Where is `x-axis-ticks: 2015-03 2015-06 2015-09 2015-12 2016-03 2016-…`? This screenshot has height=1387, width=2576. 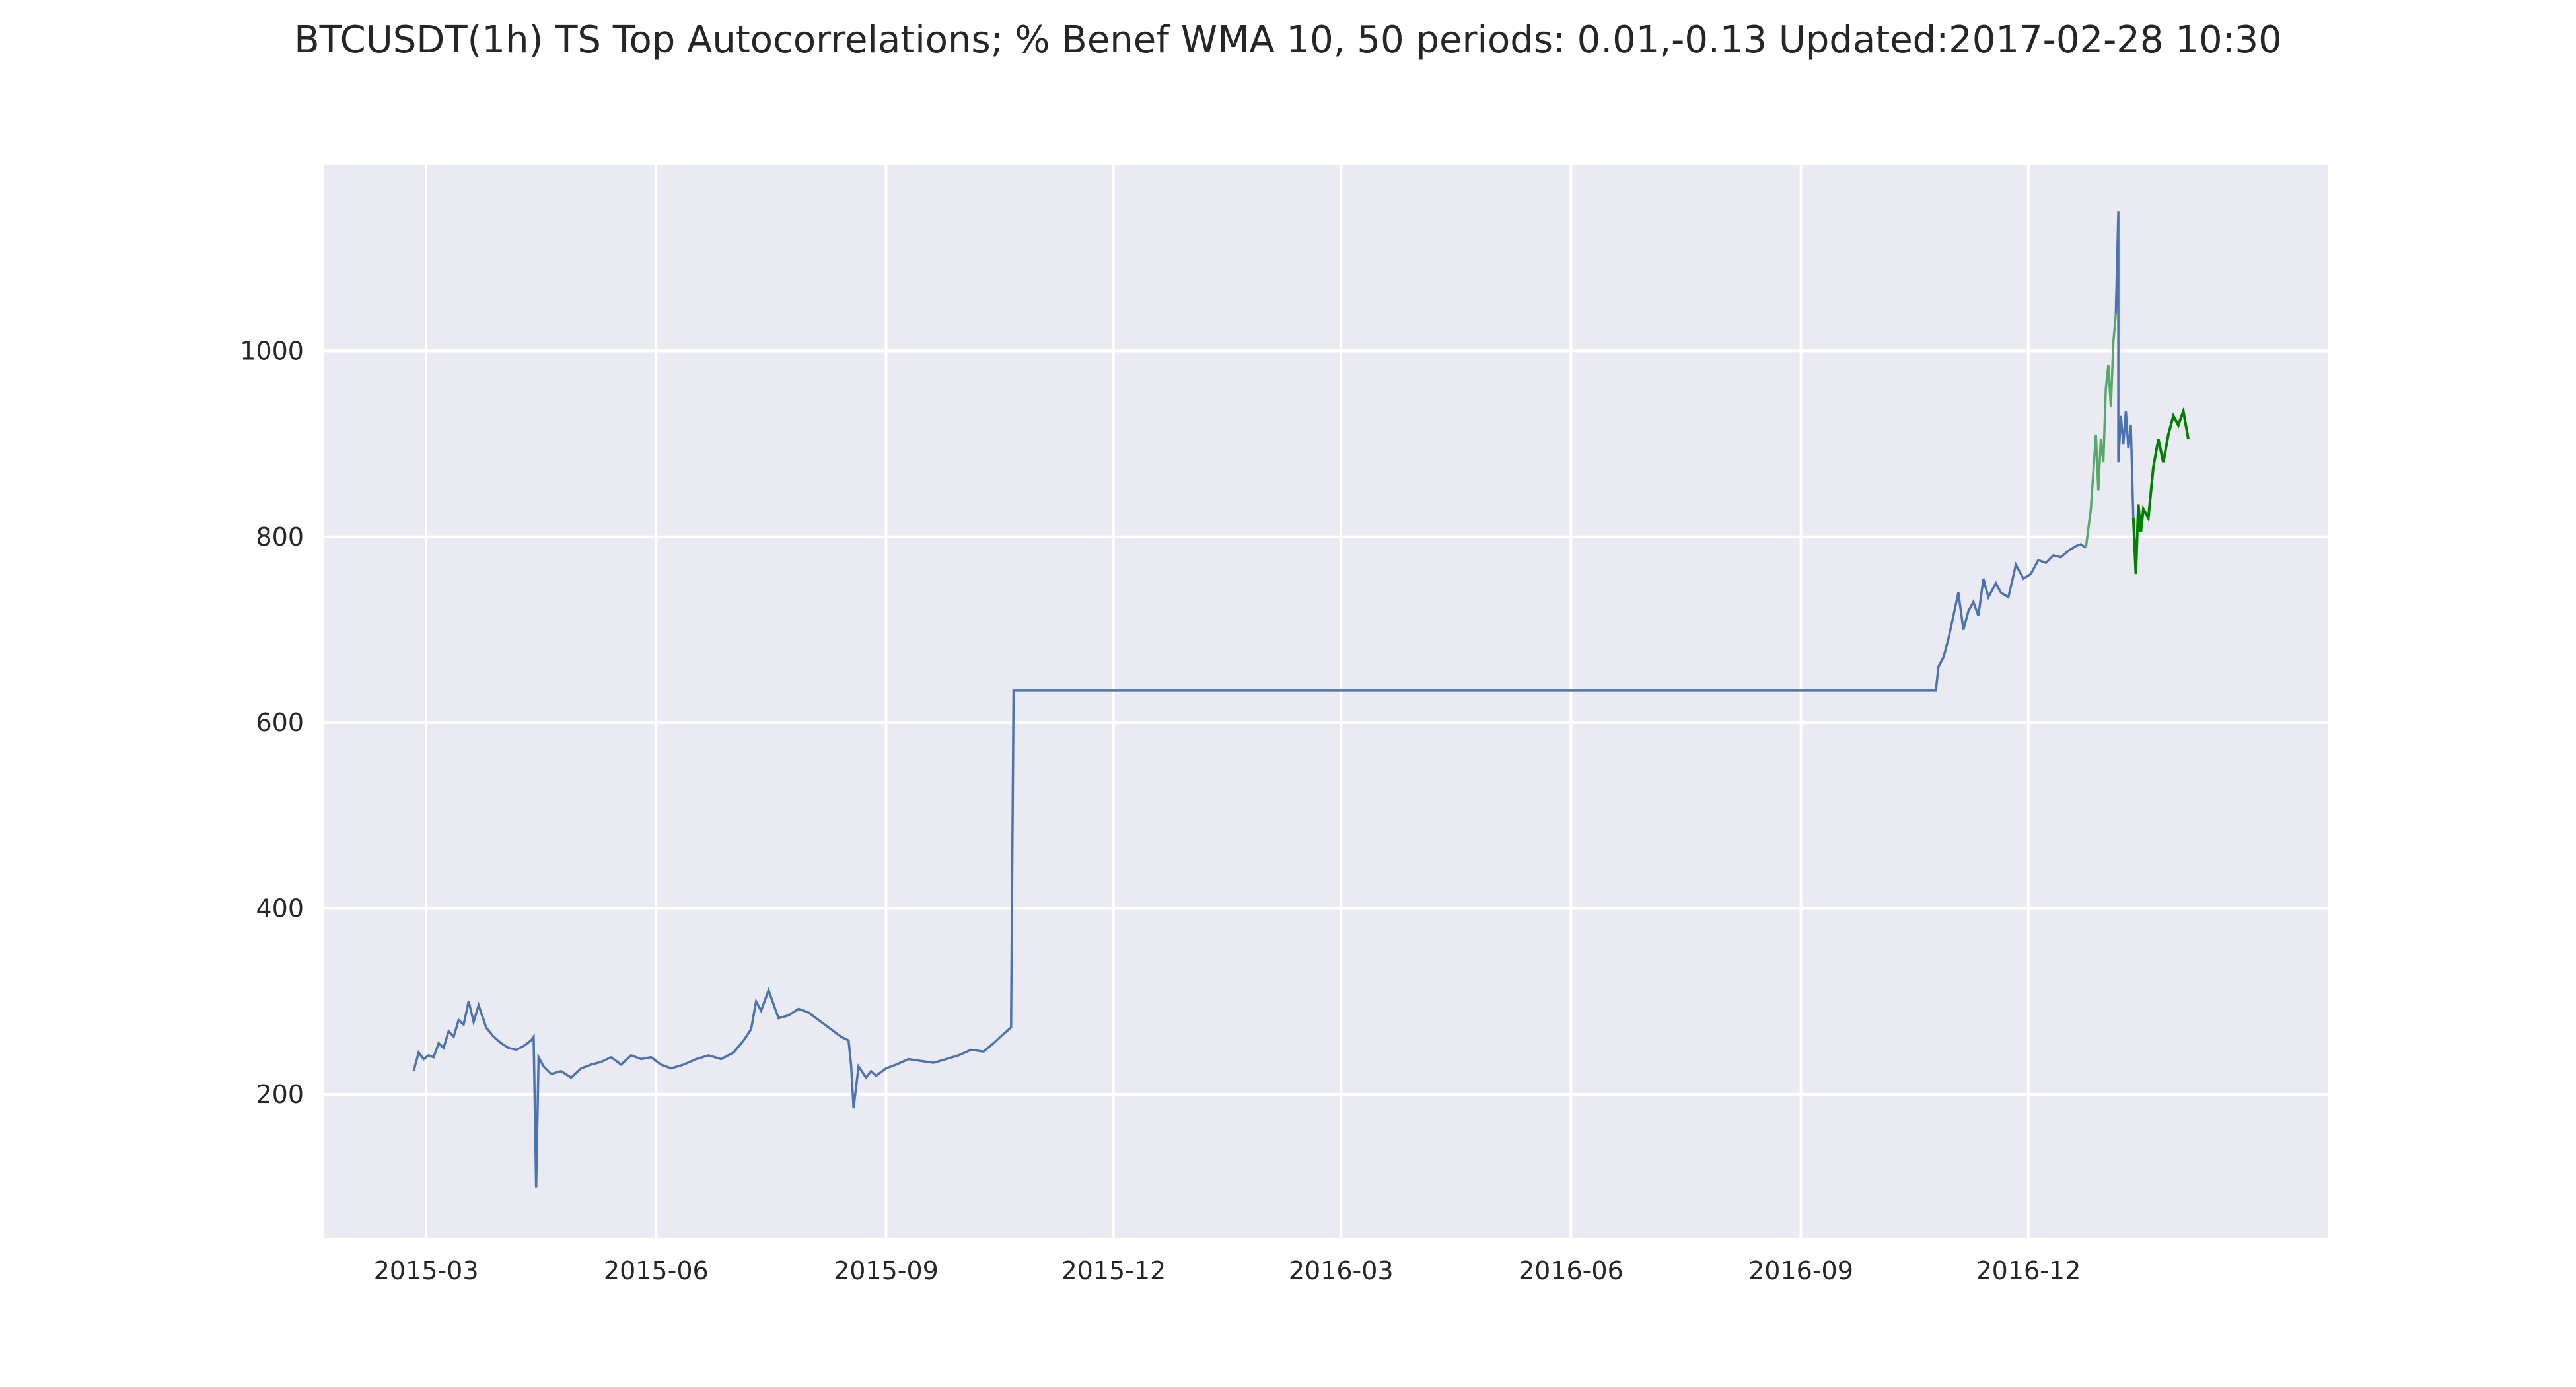
x-axis-ticks: 2015-03 2015-06 2015-09 2015-12 2016-03 2016-… is located at coordinates (1227, 1270).